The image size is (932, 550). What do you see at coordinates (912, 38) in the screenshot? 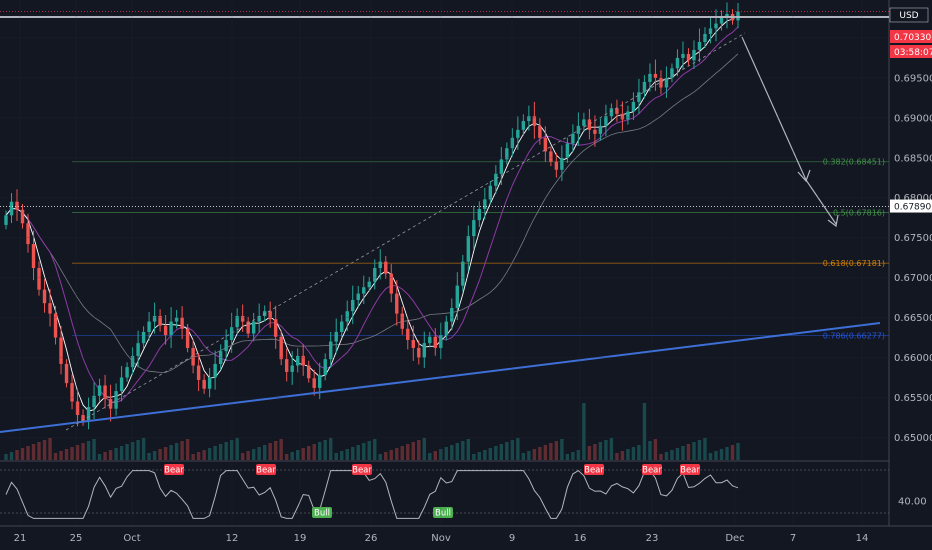
I see `last-price-tag: 0.70330` at bounding box center [912, 38].